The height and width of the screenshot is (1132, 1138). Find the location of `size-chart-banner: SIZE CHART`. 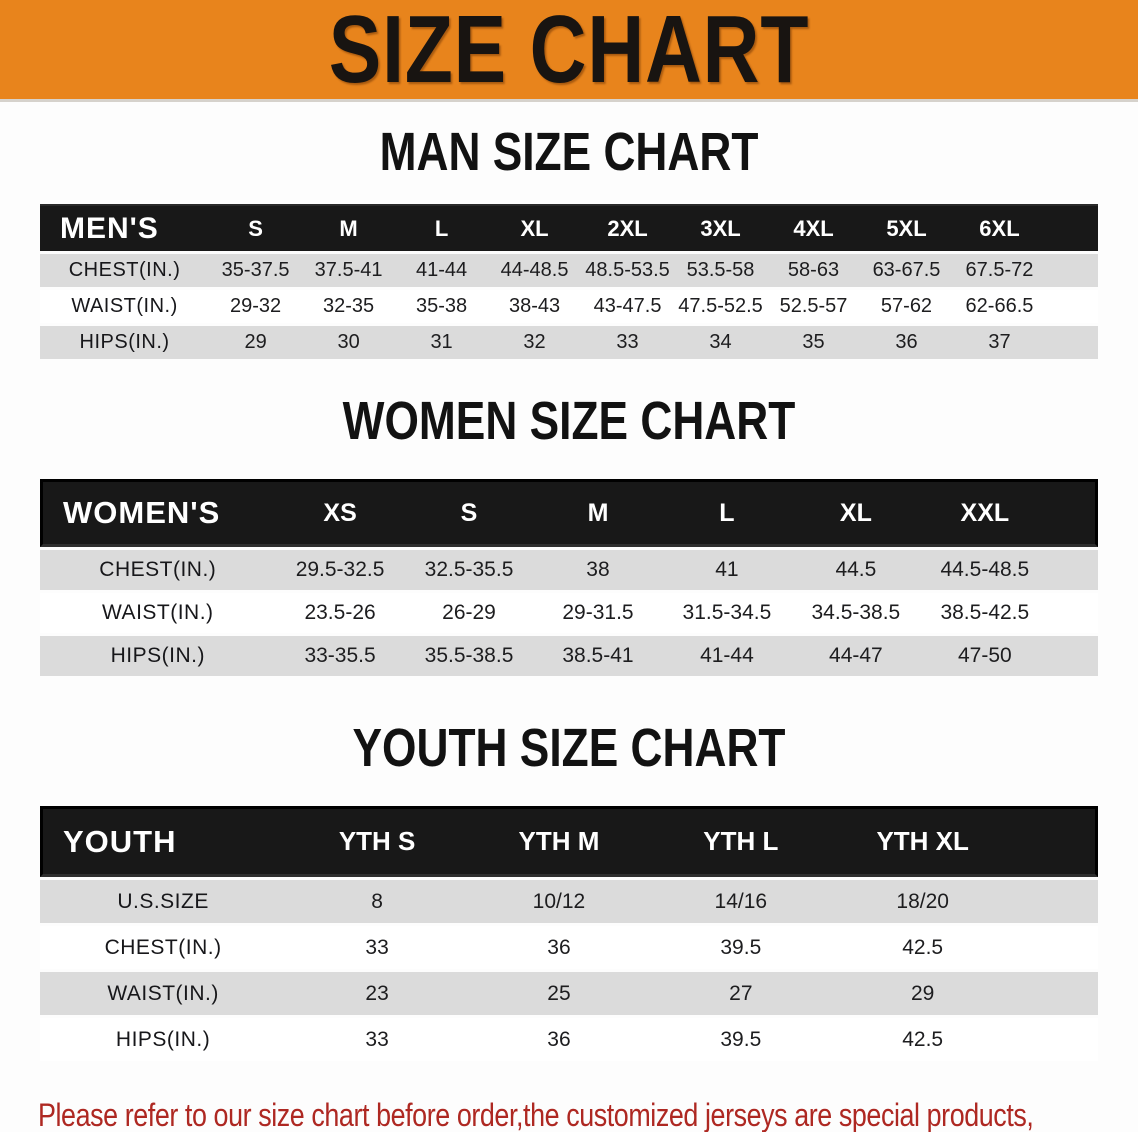

size-chart-banner: SIZE CHART is located at coordinates (569, 51).